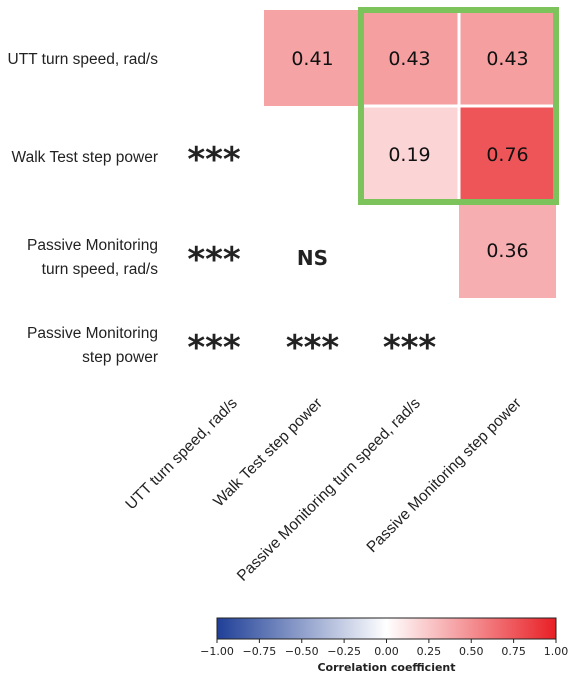 The image size is (572, 677). I want to click on significance-label: NS, so click(312, 258).